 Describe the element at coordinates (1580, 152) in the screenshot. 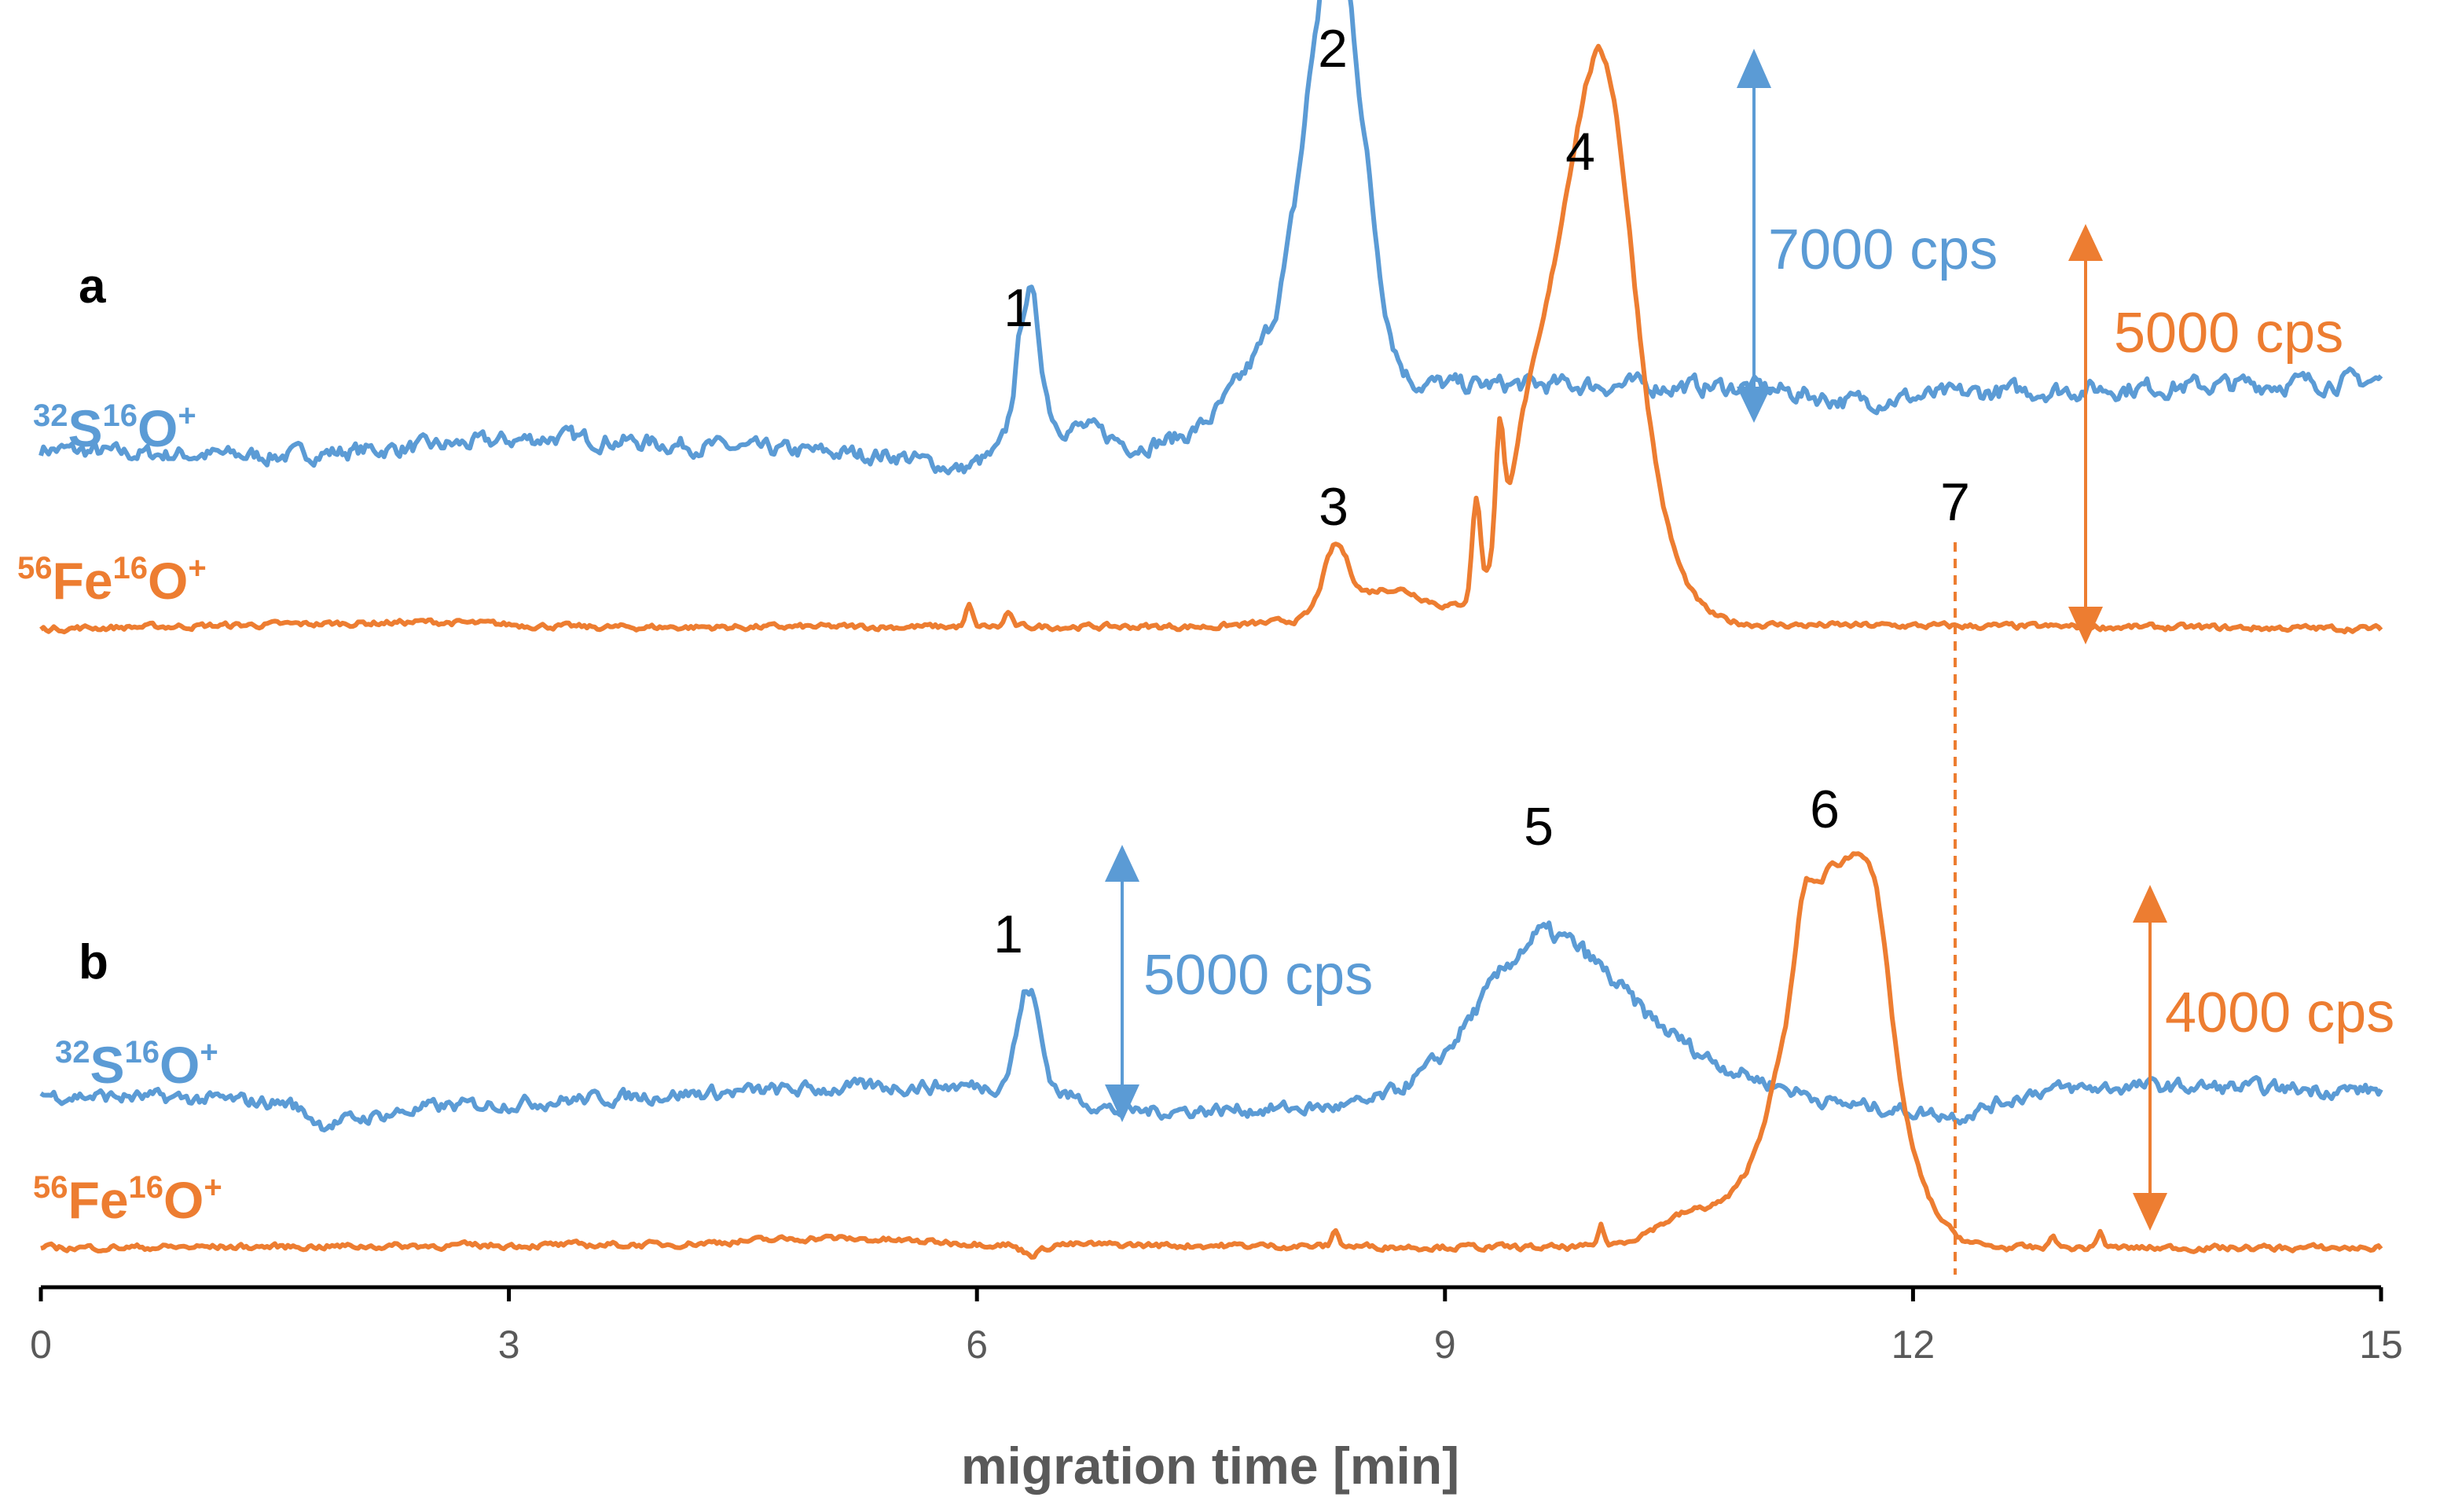

I see `peak-label-4: 4` at that location.